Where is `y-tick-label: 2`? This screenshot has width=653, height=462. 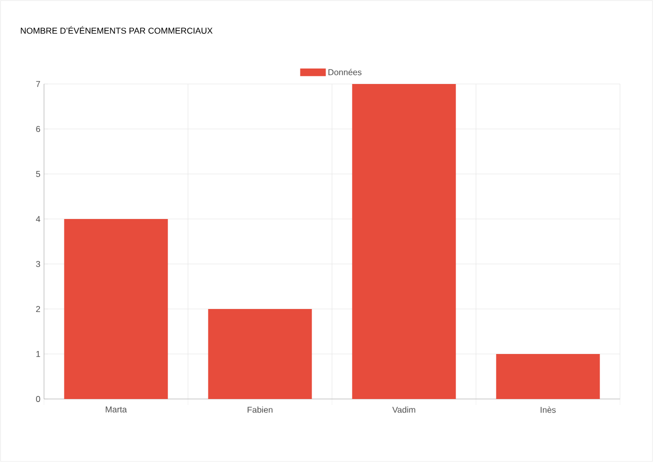
y-tick-label: 2 is located at coordinates (38, 309).